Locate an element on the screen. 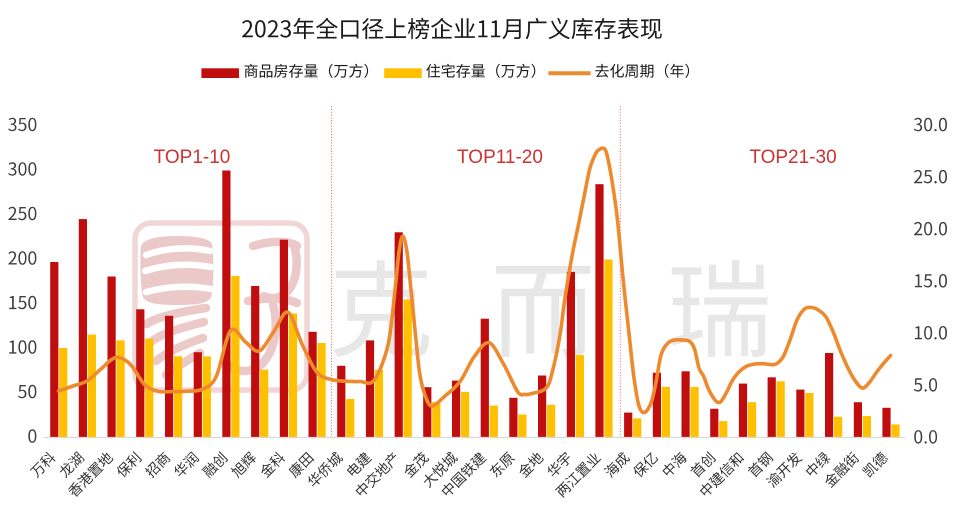  svg-text: TOP1-10 is located at coordinates (192, 157).